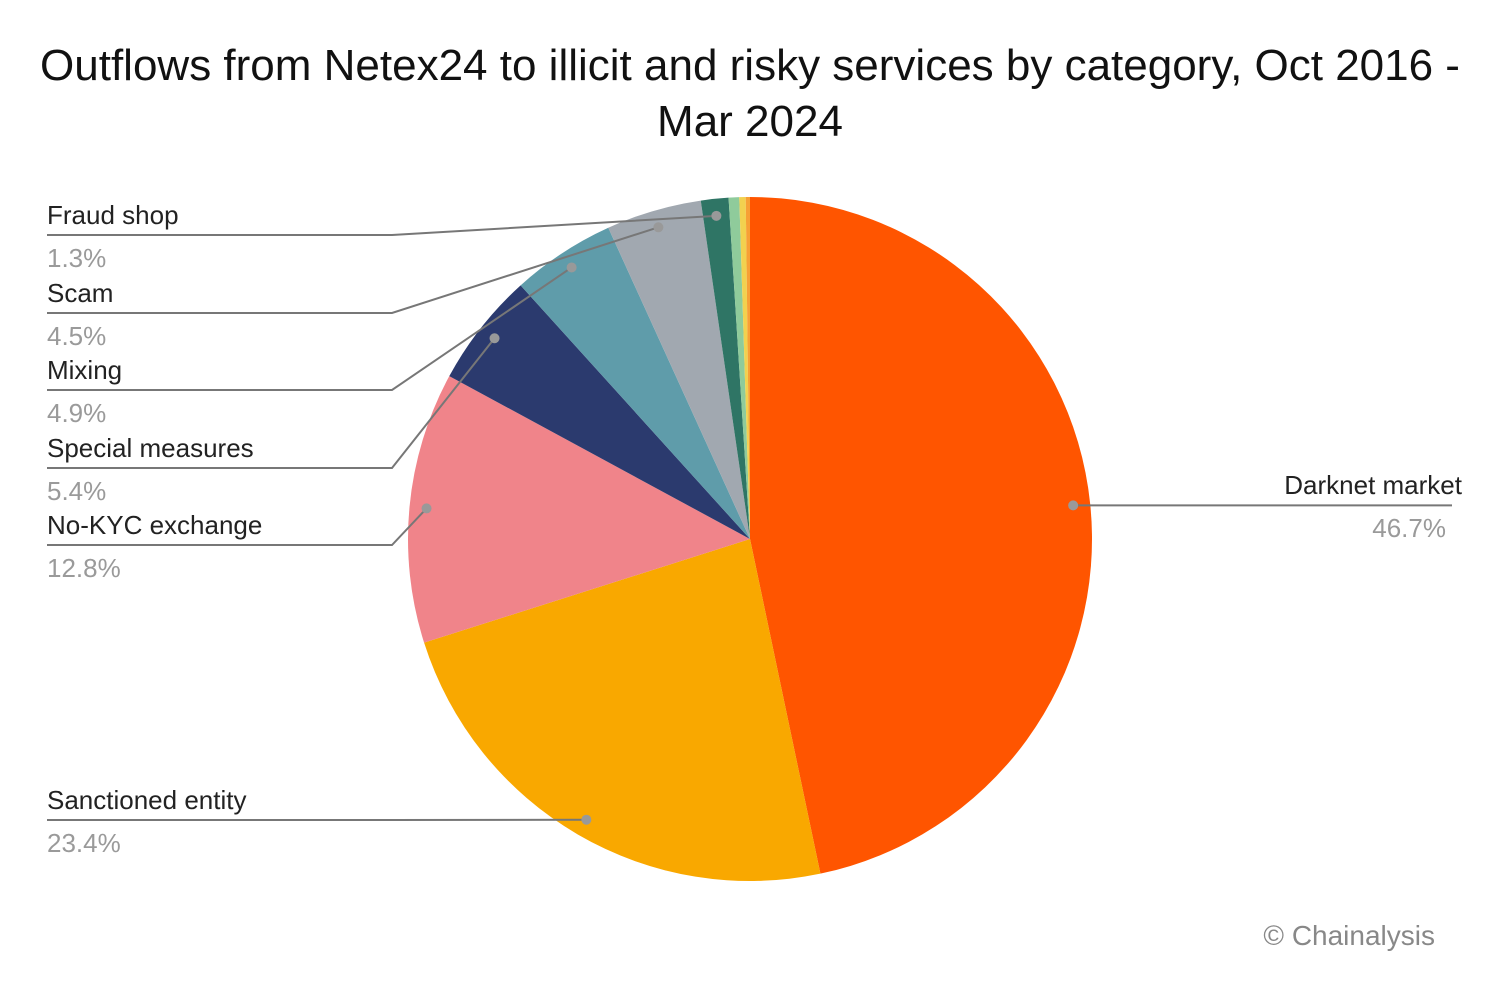 The height and width of the screenshot is (1005, 1500). I want to click on source-note: © Chainalysis, so click(1349, 935).